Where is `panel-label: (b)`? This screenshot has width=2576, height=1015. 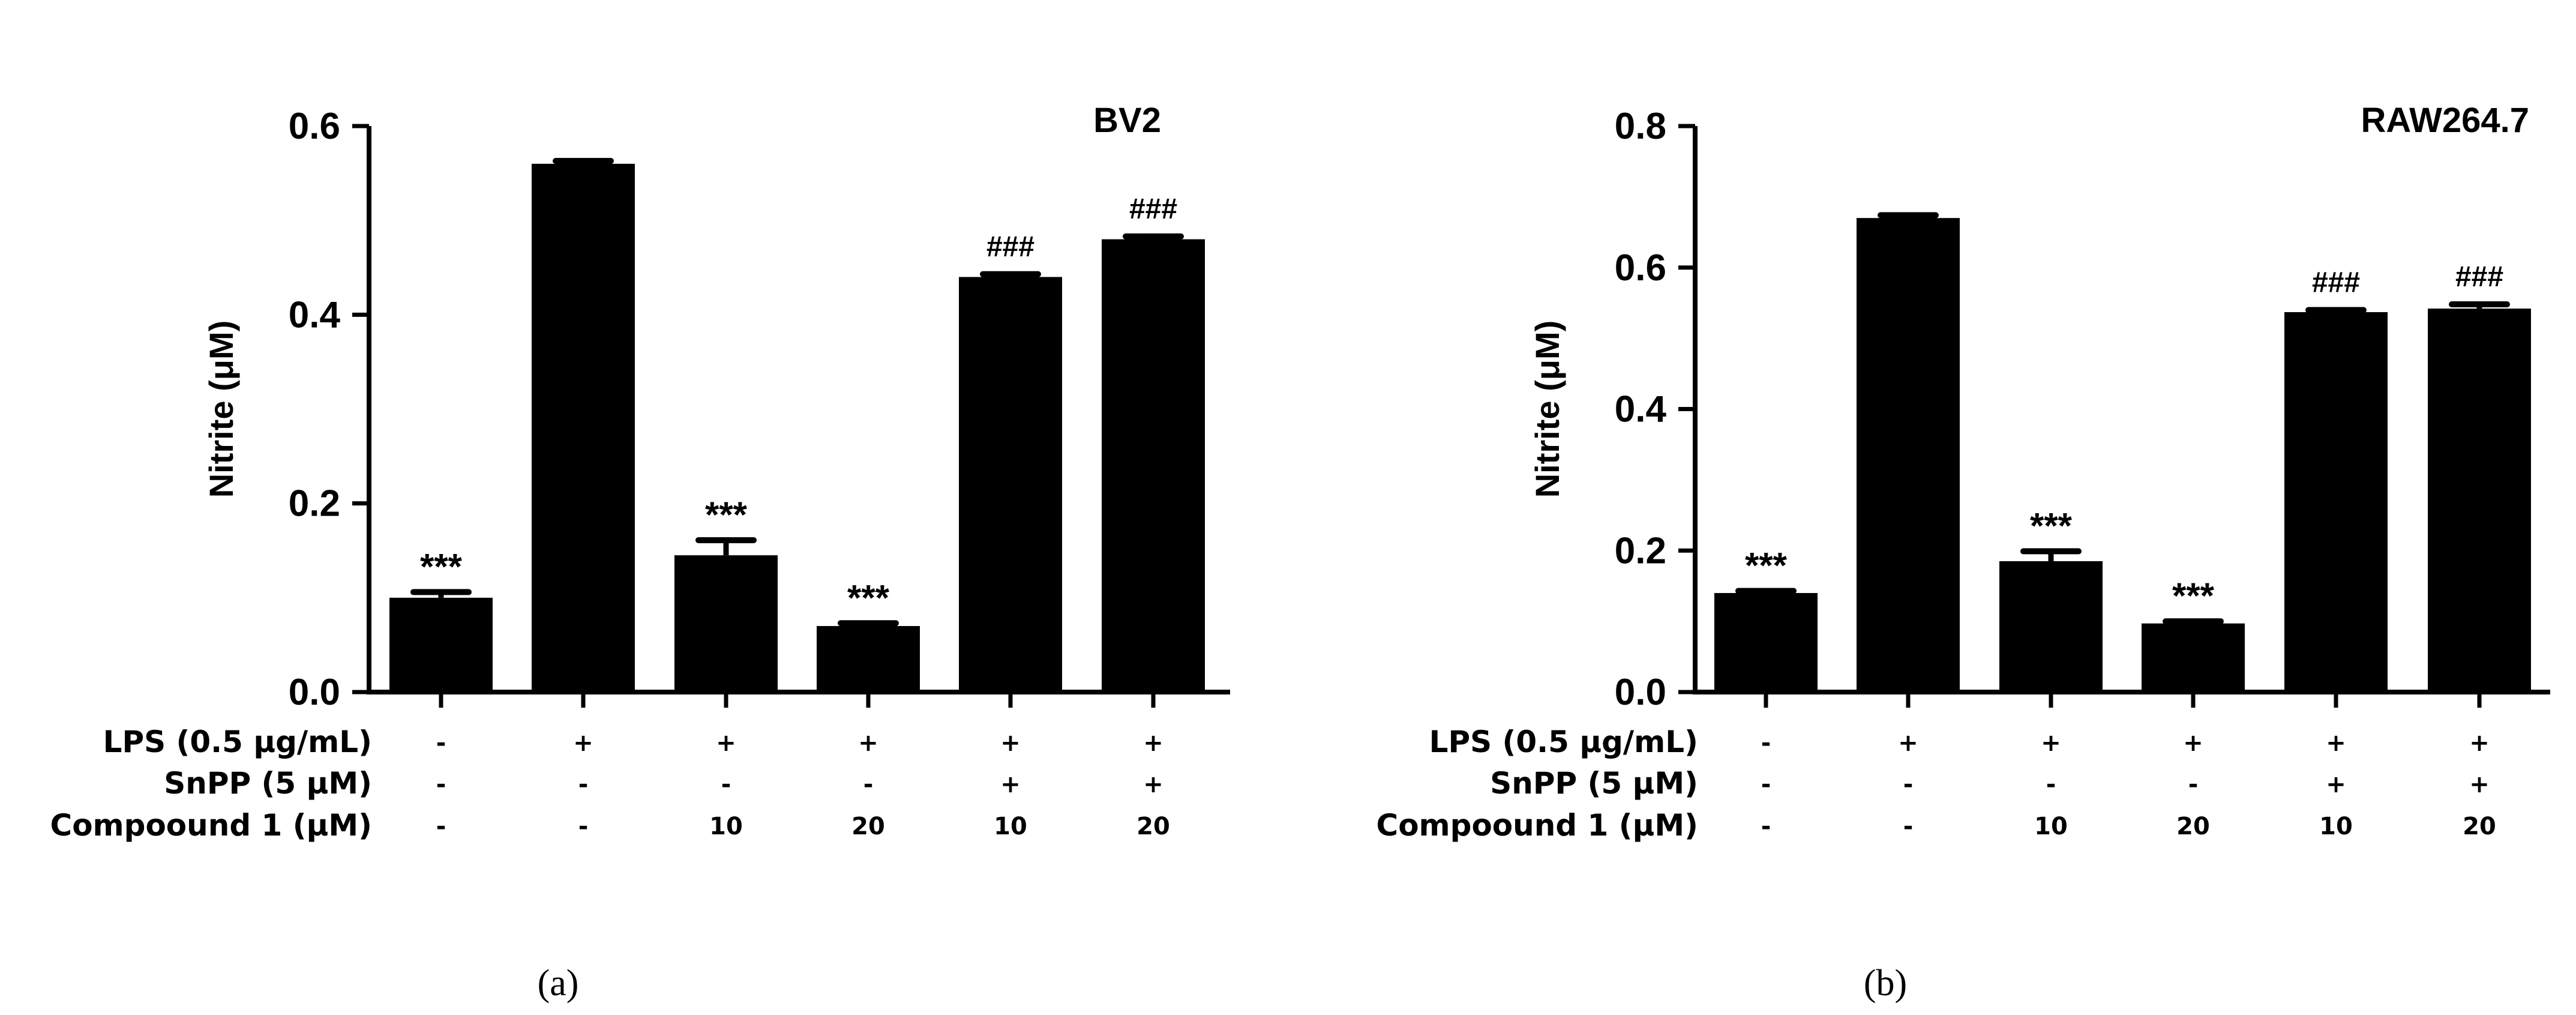
panel-label: (b) is located at coordinates (1885, 983).